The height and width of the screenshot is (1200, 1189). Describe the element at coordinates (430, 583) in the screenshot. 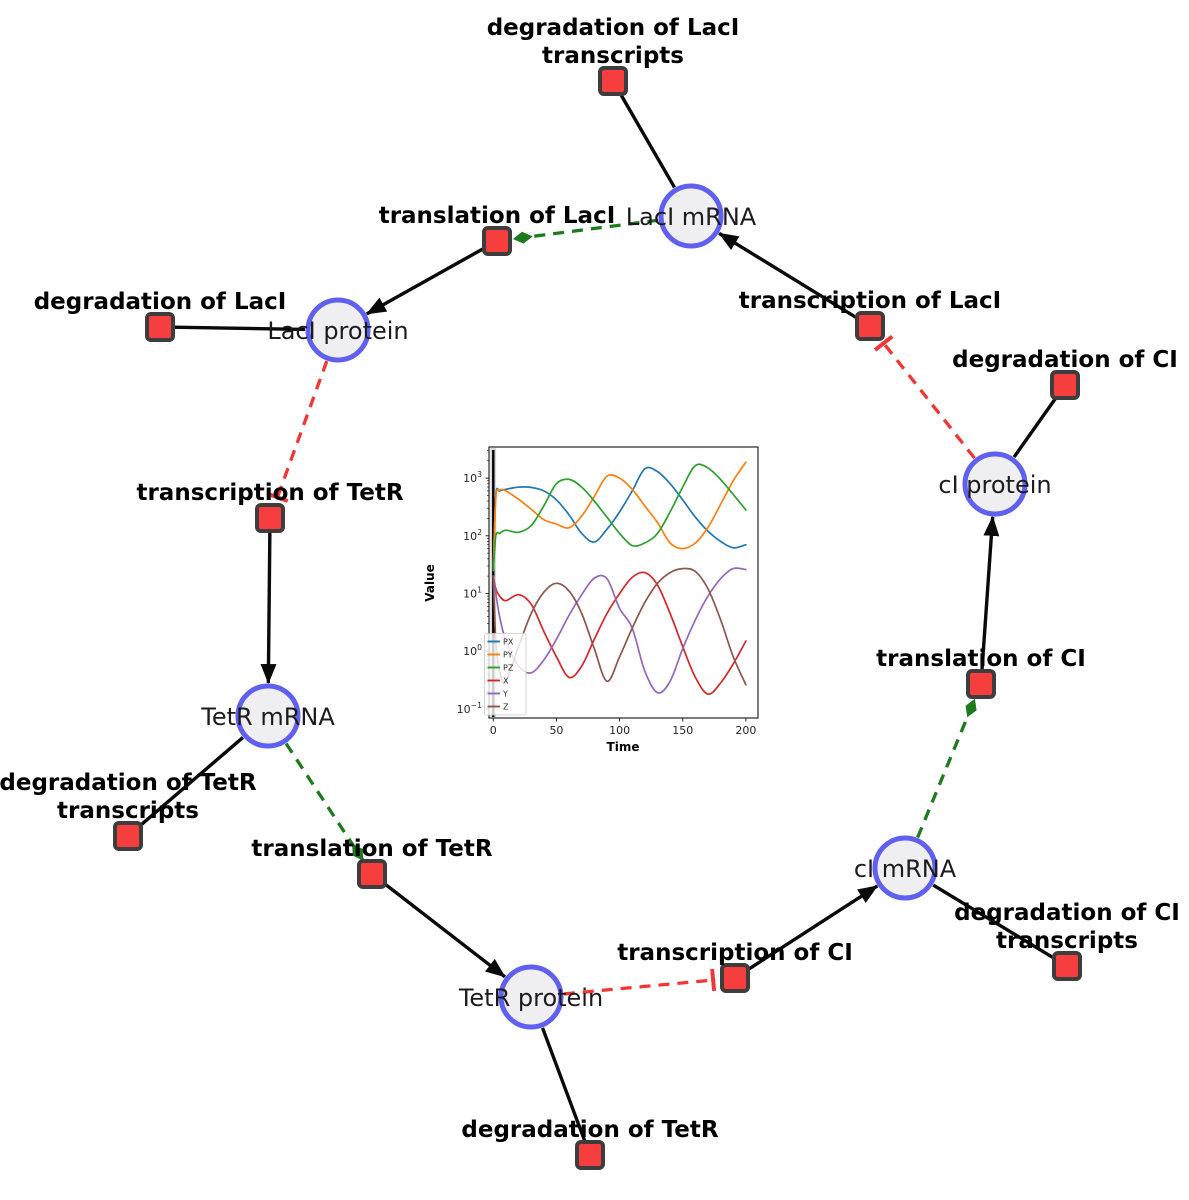

I see `y-axis-label: Value` at that location.